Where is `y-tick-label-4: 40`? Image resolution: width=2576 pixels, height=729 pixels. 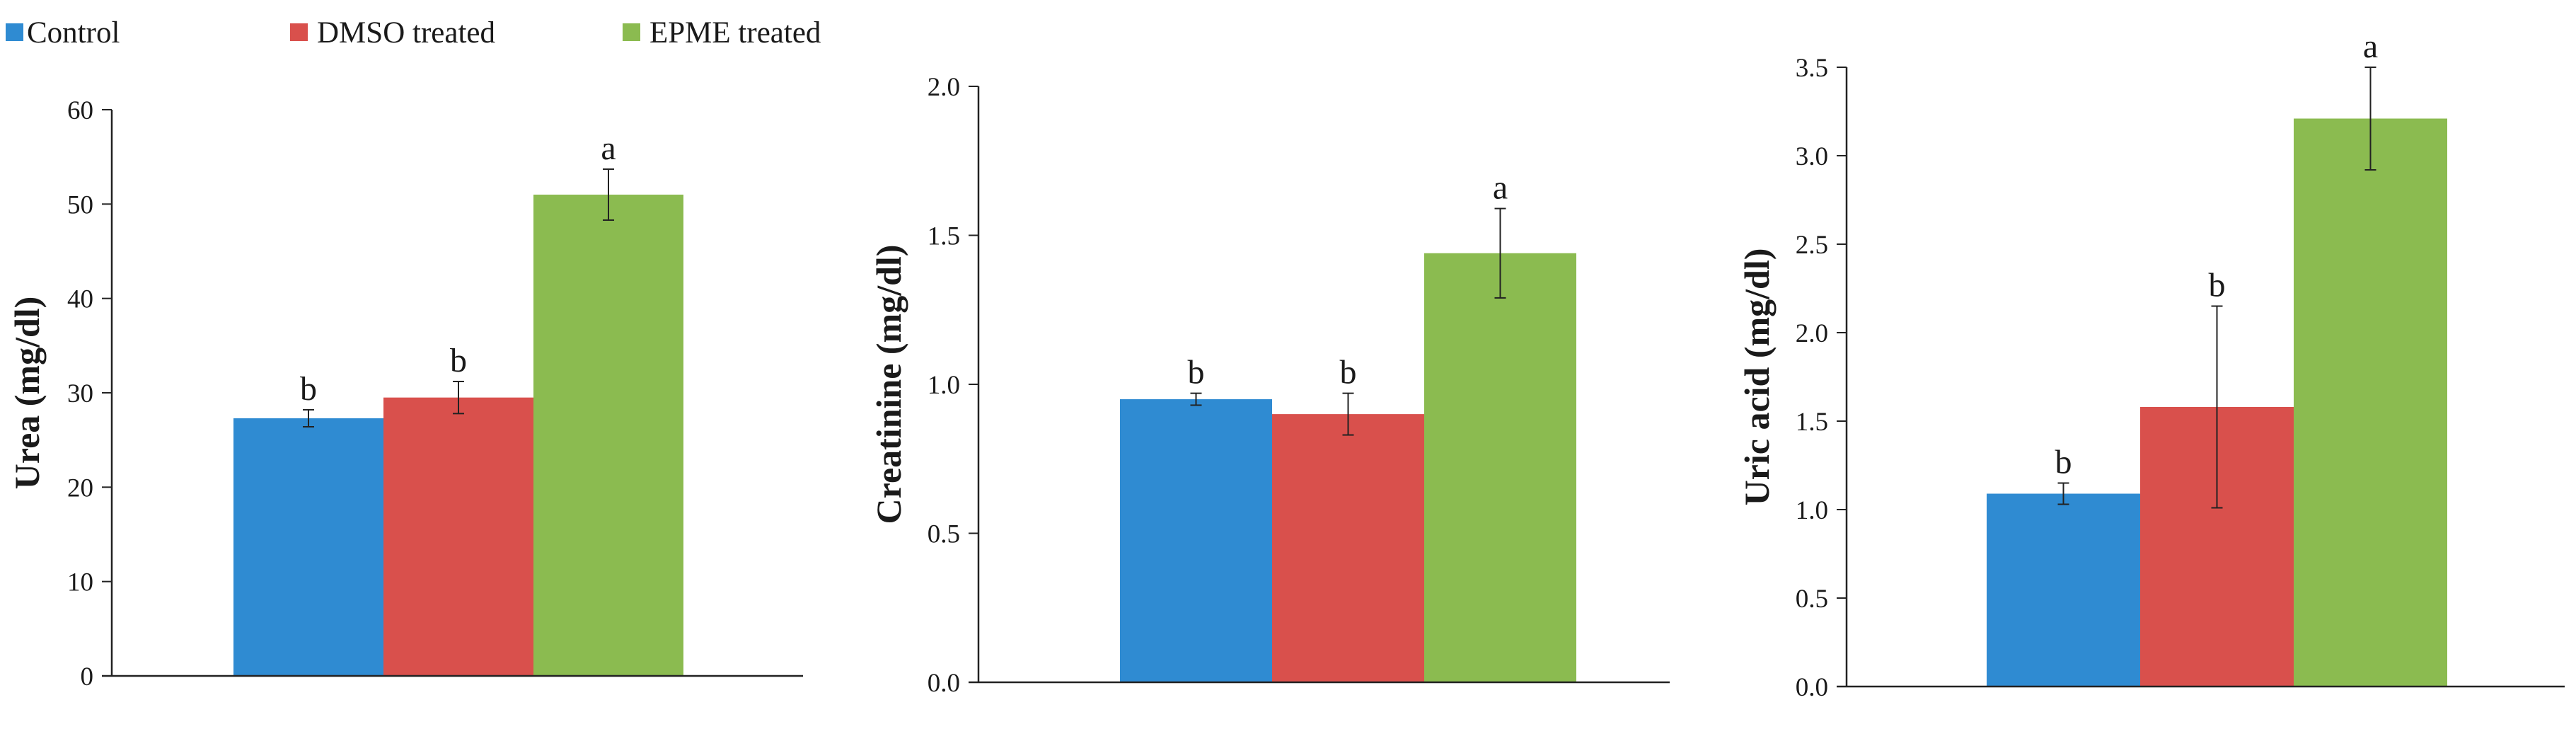
y-tick-label-4: 40 is located at coordinates (80, 299).